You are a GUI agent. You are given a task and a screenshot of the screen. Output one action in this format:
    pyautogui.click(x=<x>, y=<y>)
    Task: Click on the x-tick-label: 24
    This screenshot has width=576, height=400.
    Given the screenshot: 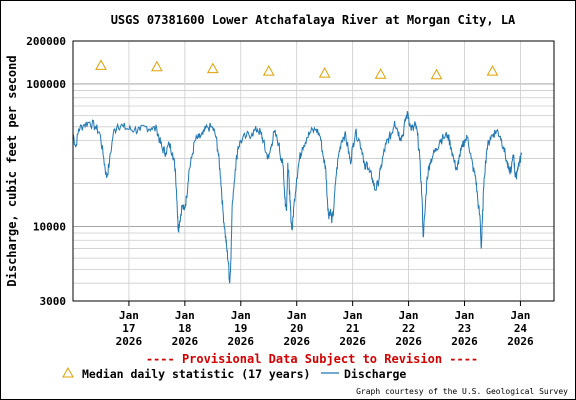 What is the action you would take?
    pyautogui.click(x=521, y=328)
    